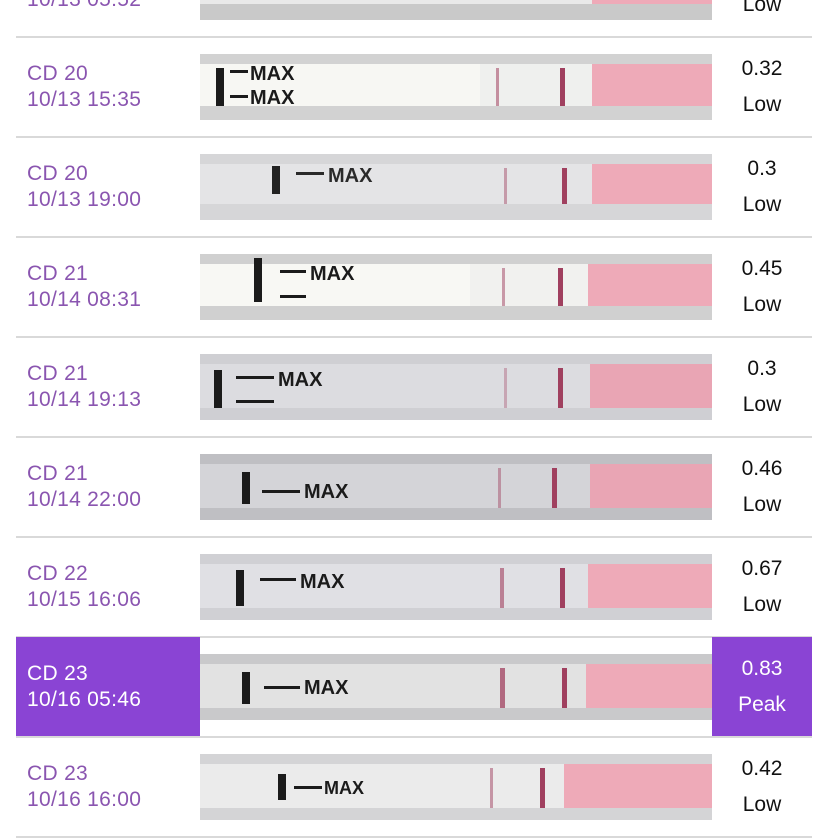 The height and width of the screenshot is (838, 828). I want to click on row-date-cell: CD 21 10/14 08:31, so click(108, 287).